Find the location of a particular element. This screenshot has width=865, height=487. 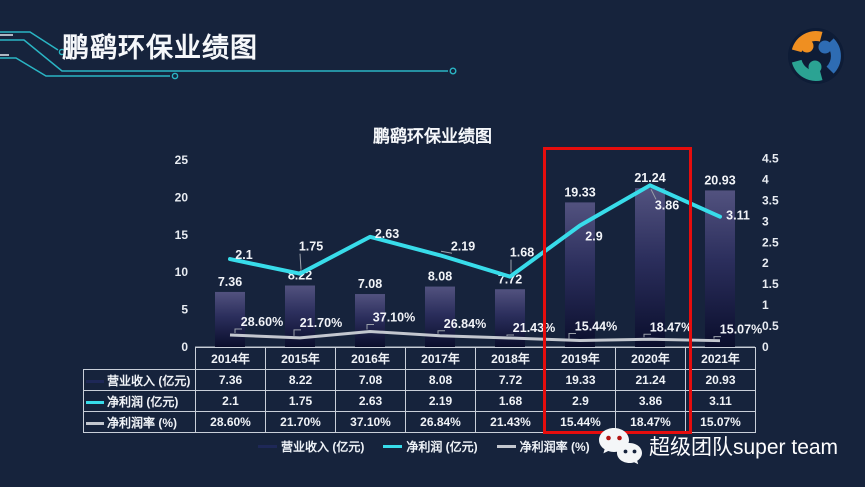

margin-label: 28.60% is located at coordinates (262, 322).